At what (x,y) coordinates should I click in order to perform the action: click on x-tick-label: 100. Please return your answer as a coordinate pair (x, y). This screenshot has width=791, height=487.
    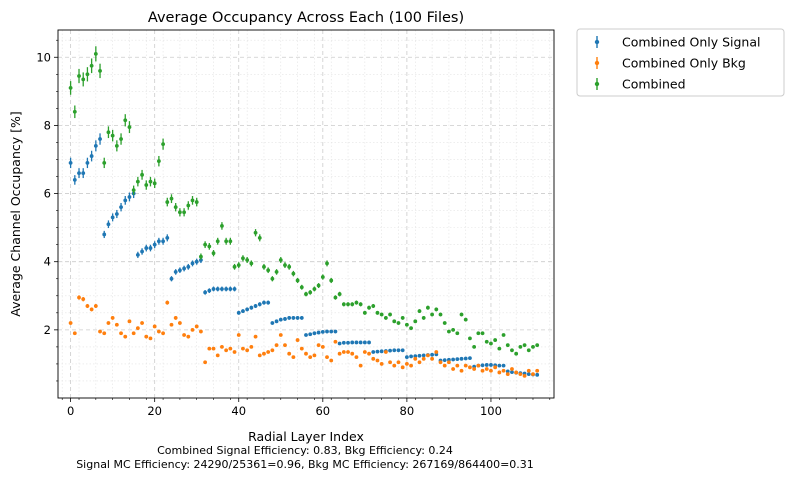
    Looking at the image, I should click on (491, 411).